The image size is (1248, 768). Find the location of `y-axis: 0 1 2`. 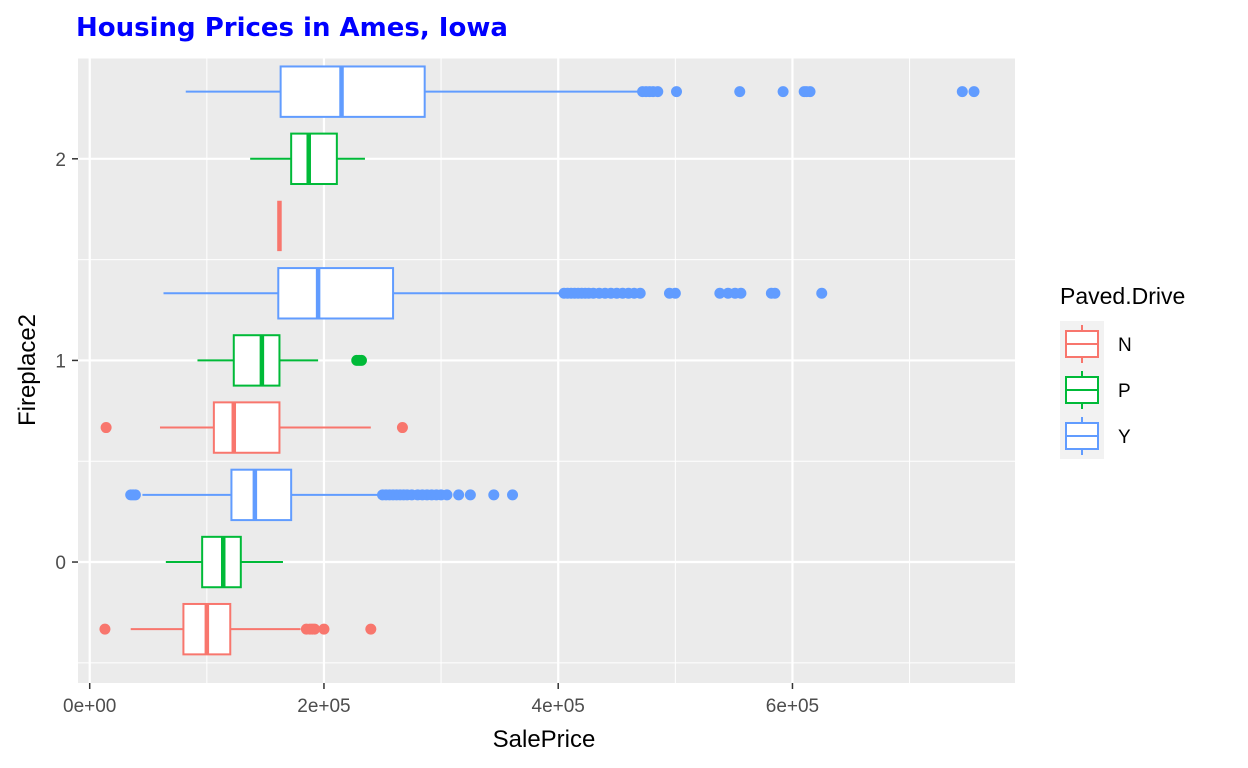

y-axis: 0 1 2 is located at coordinates (66, 362).